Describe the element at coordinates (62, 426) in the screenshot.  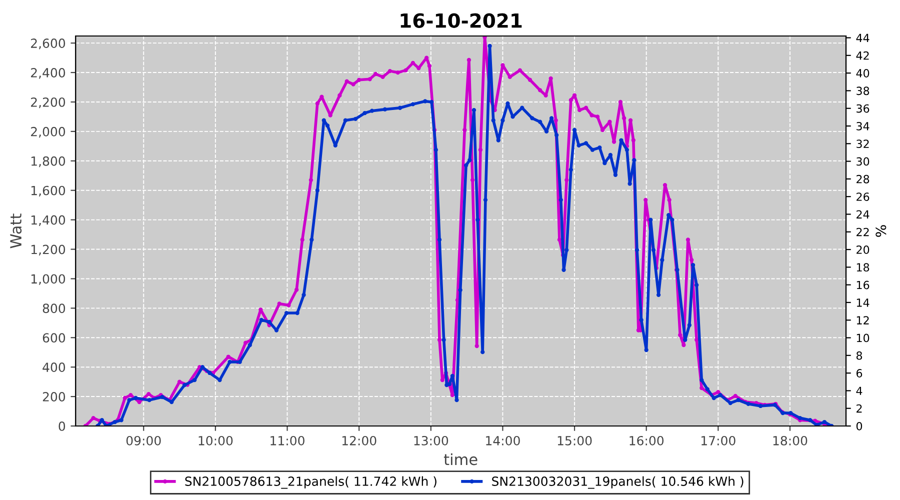
I see `y-tick-label: 0` at that location.